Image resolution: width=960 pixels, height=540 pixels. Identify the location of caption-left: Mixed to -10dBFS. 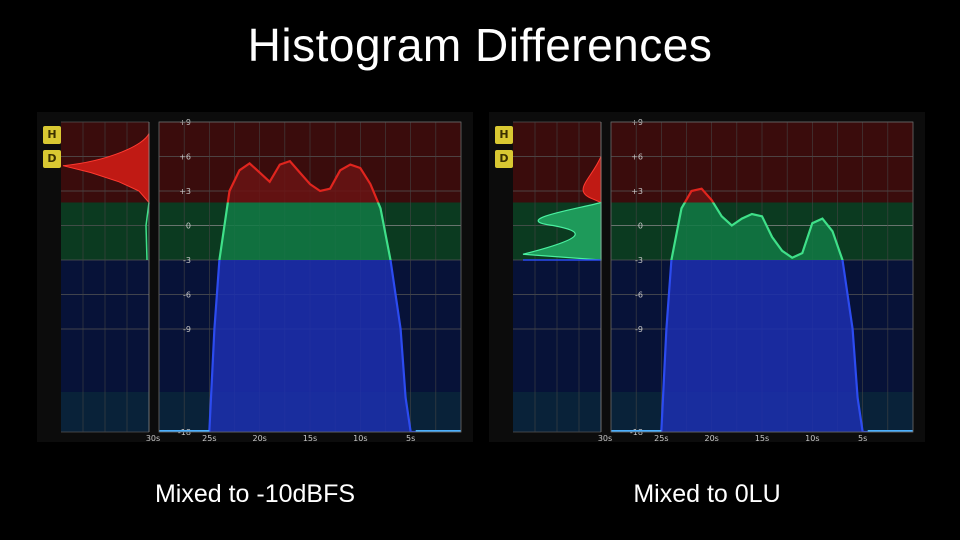
(255, 494).